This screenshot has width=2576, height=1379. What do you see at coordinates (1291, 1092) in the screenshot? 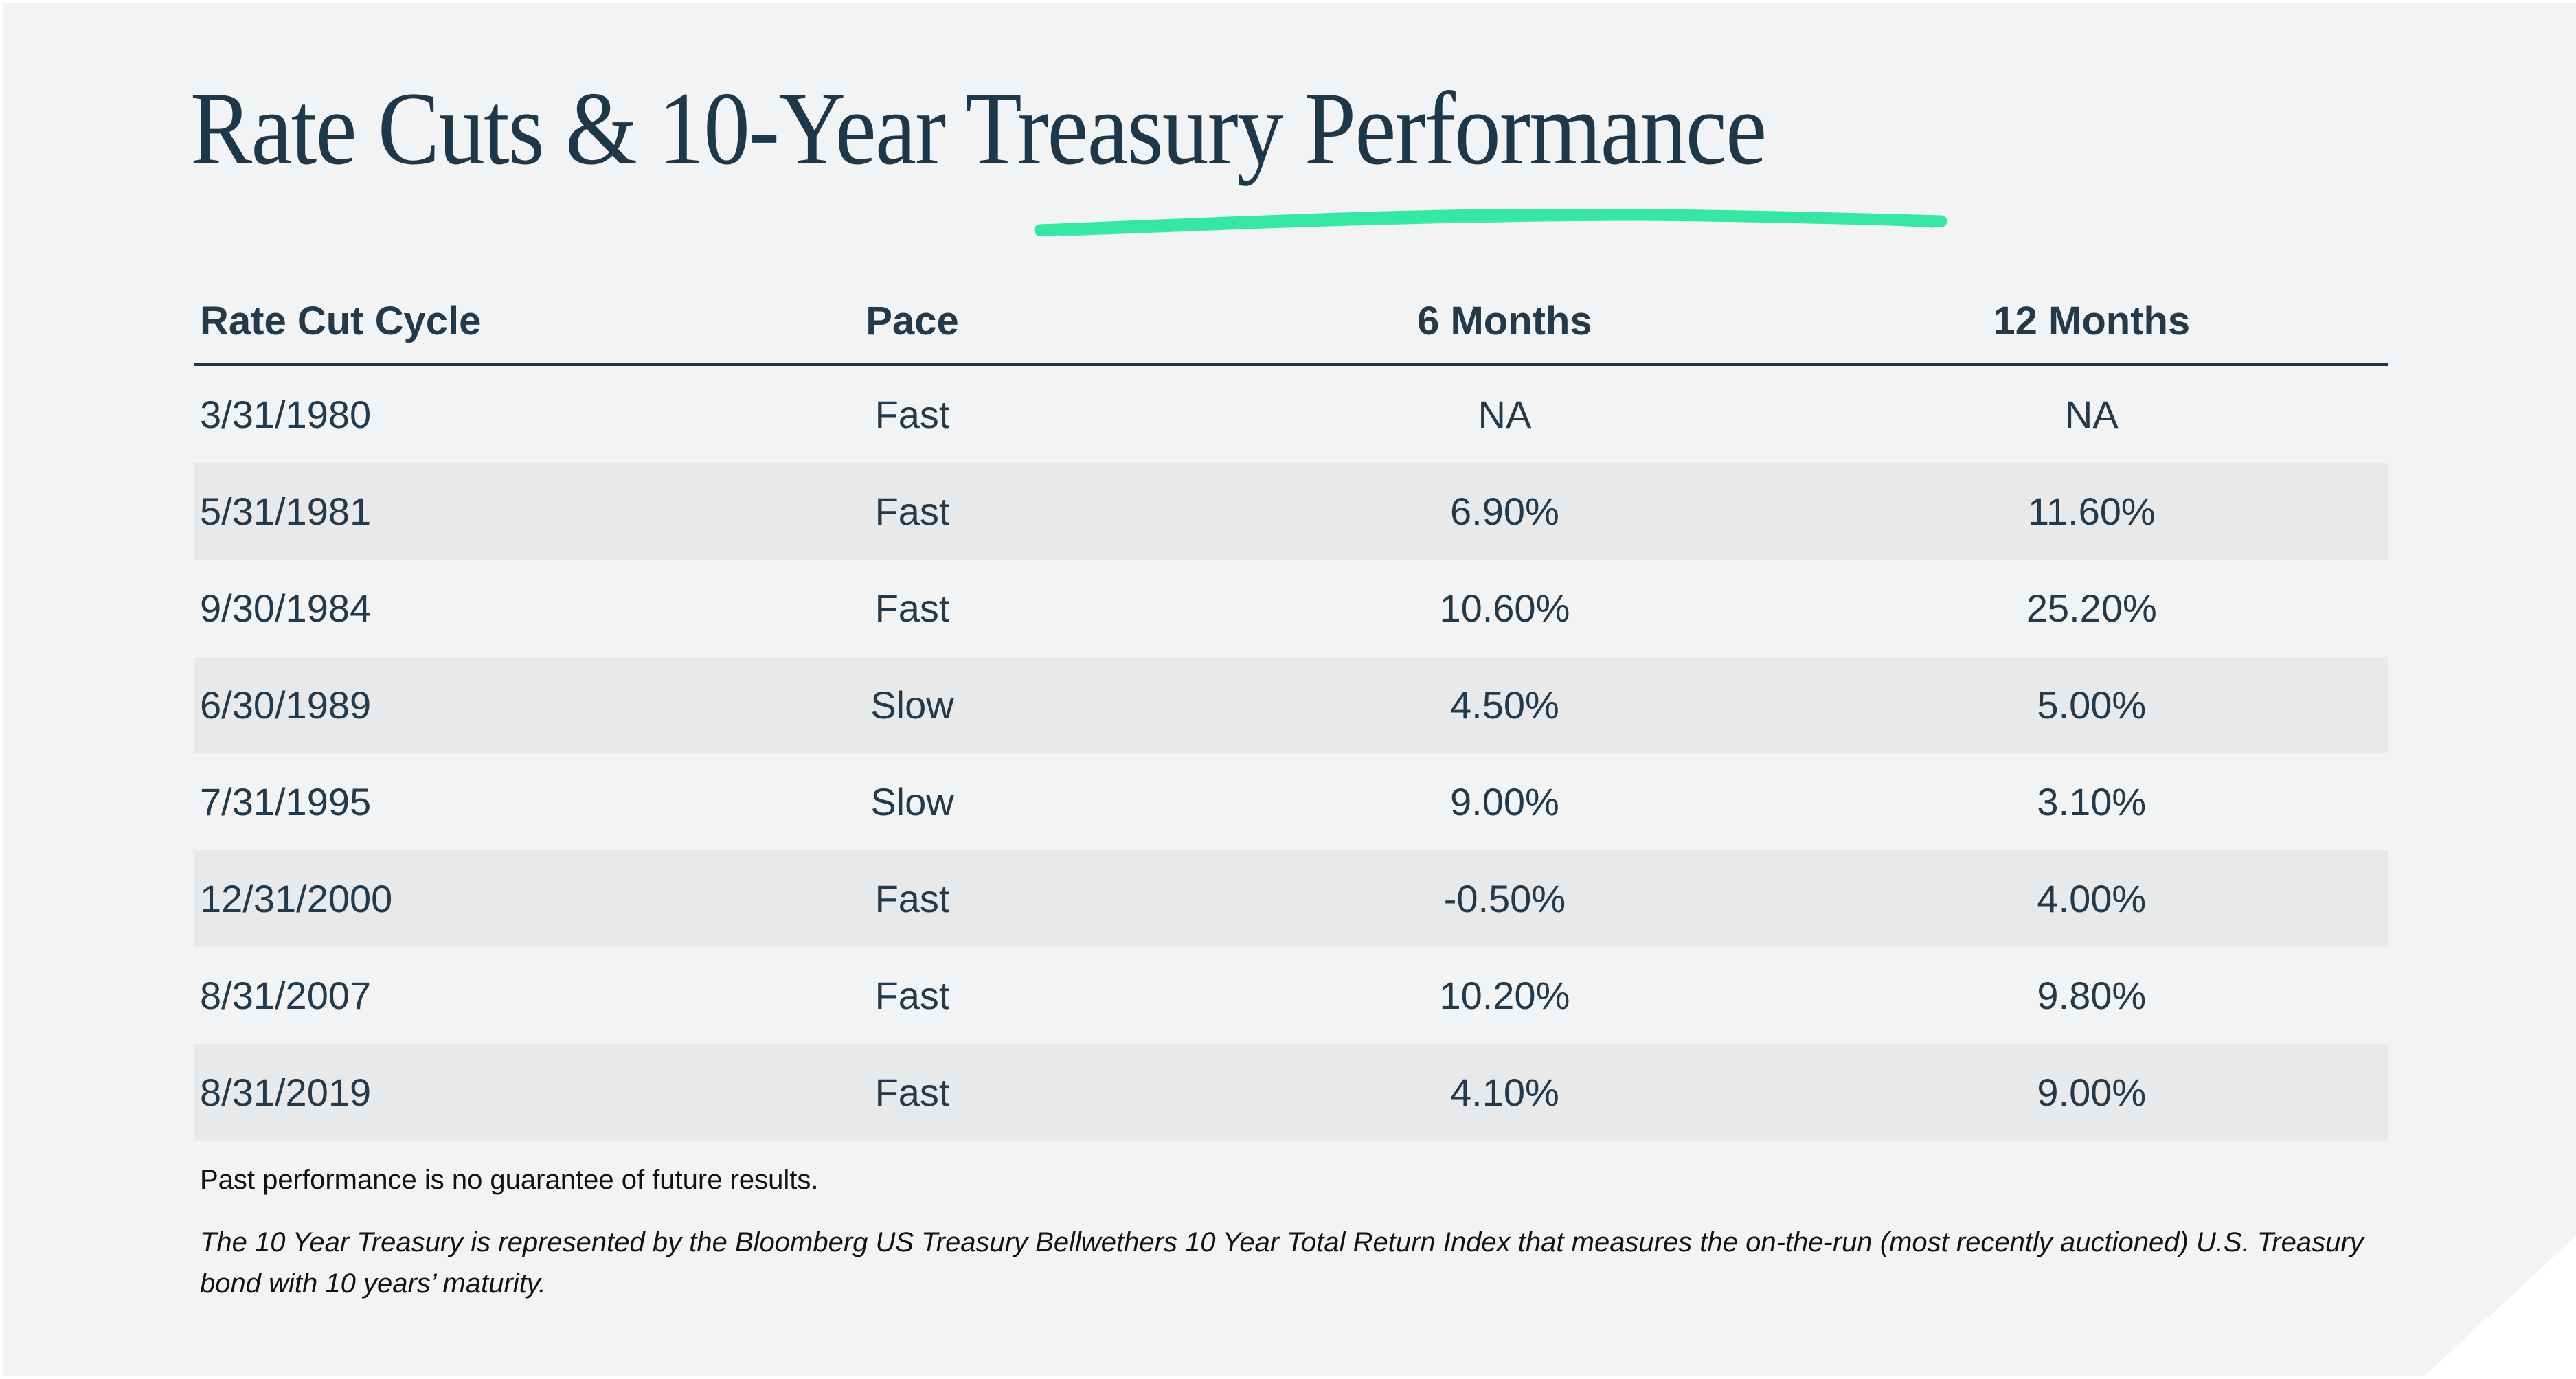
I see `table-row: 8/31/2019 Fast 4.10% 9.00%` at bounding box center [1291, 1092].